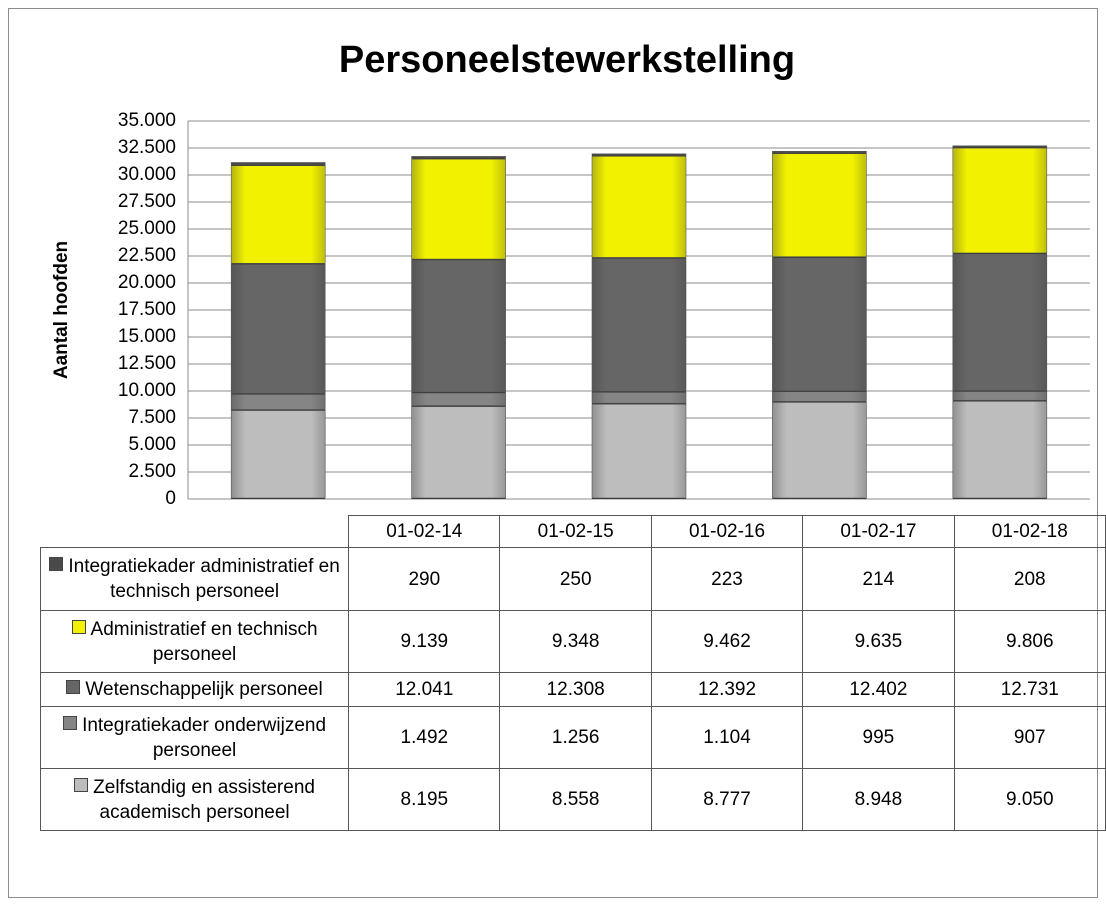 Image resolution: width=1106 pixels, height=906 pixels. What do you see at coordinates (152, 417) in the screenshot?
I see `y-tick-label: 7.500` at bounding box center [152, 417].